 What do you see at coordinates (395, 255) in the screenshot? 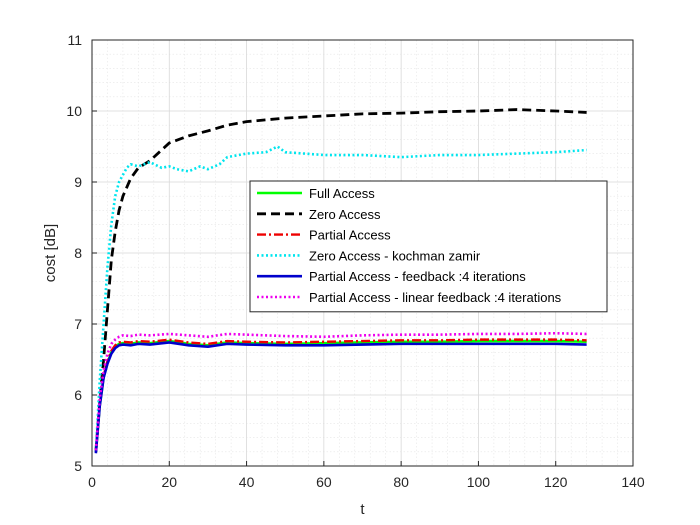
I see `legend-label: Zero Access - kochman zamir` at bounding box center [395, 255].